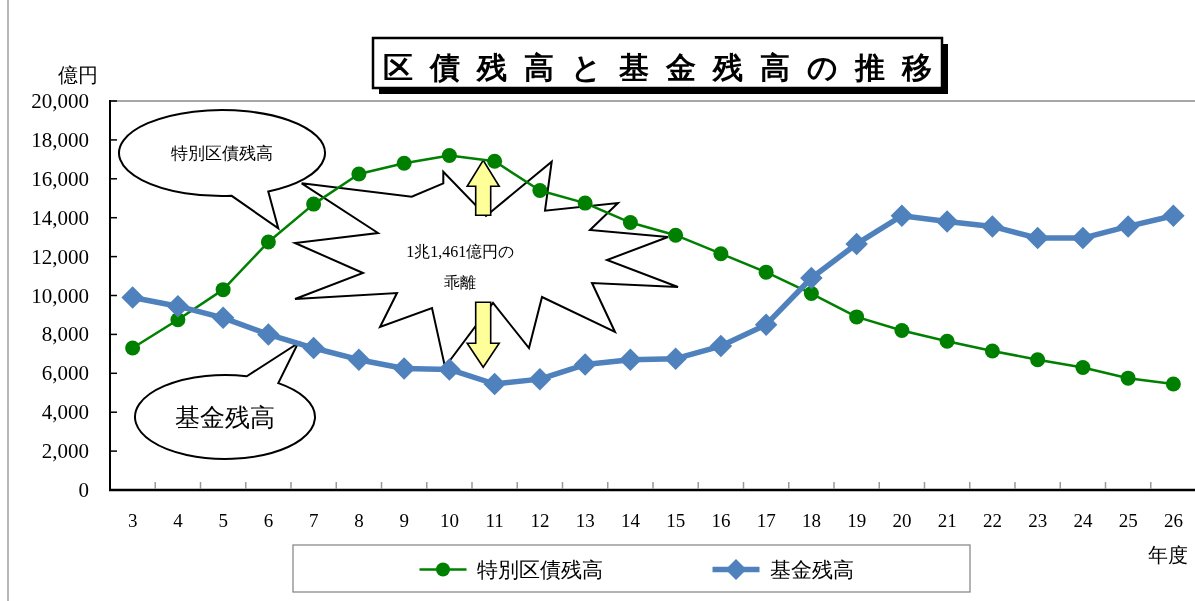 This screenshot has height=601, width=1195. Describe the element at coordinates (60, 295) in the screenshot. I see `y-tick-label: 10,000` at that location.